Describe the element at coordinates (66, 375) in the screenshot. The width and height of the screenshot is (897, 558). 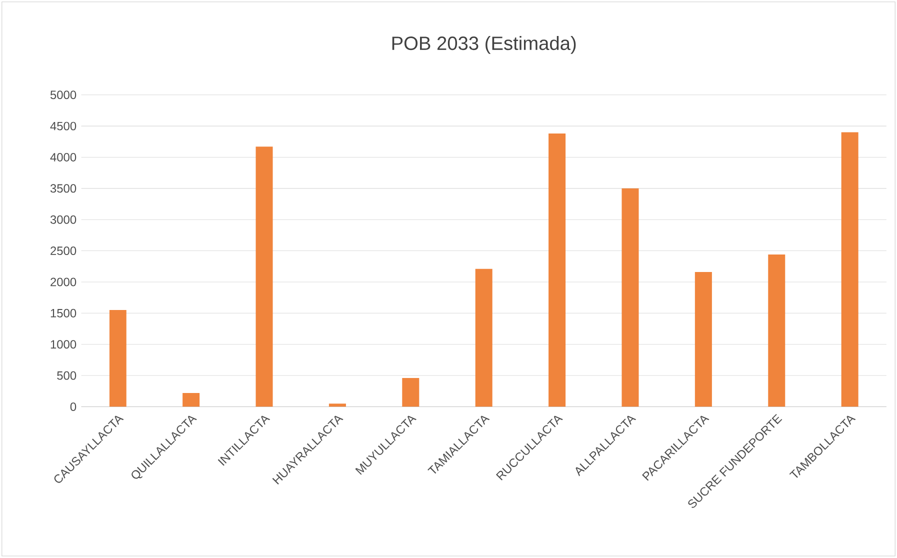
I see `y-tick-label: 500` at that location.